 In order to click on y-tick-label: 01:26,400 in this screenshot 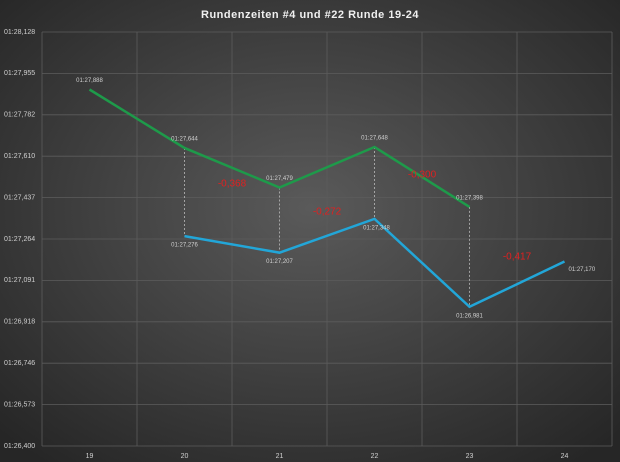, I will do `click(19, 446)`.